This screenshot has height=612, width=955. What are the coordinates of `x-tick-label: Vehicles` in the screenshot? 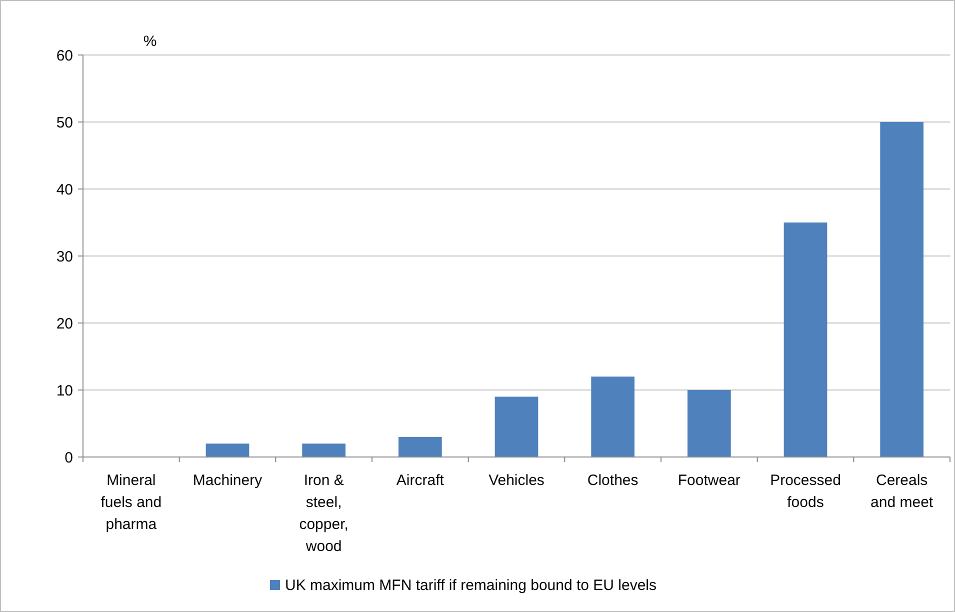 It's located at (516, 480).